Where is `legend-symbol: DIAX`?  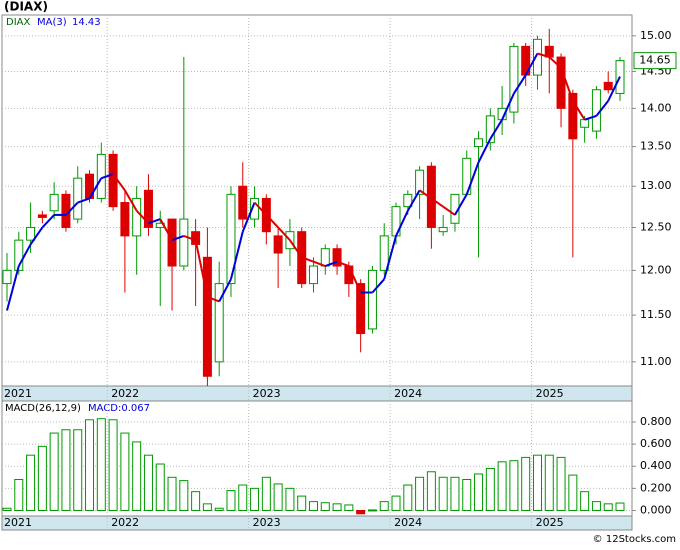
legend-symbol: DIAX is located at coordinates (18, 22).